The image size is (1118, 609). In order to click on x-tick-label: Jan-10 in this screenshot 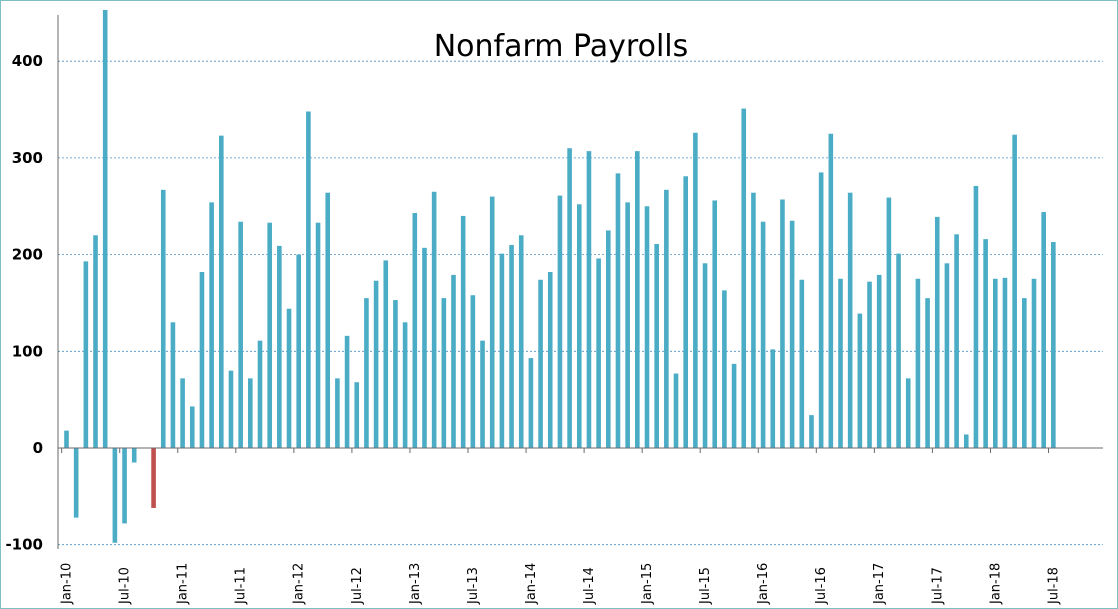, I will do `click(67, 584)`.